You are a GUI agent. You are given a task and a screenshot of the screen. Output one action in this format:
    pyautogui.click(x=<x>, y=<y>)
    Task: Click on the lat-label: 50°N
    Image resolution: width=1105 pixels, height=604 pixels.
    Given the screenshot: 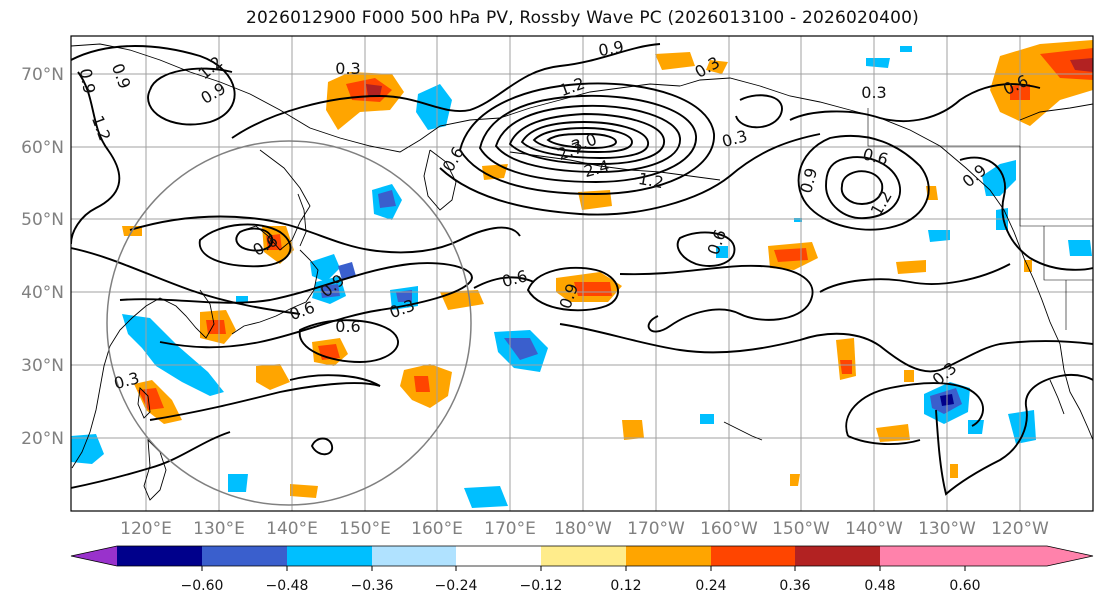 What is the action you would take?
    pyautogui.click(x=42, y=220)
    